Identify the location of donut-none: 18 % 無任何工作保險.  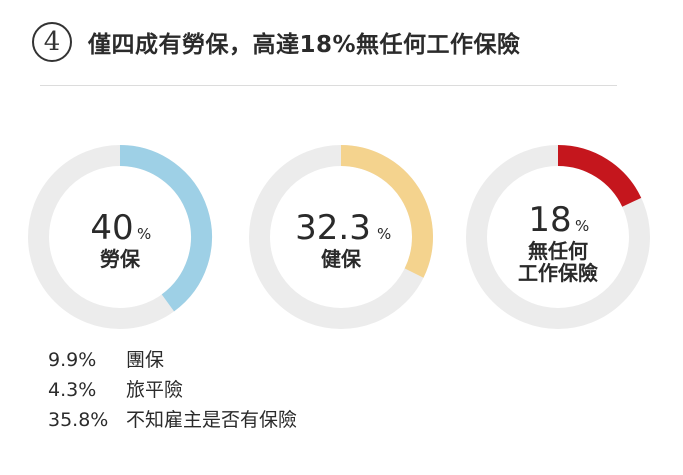
(558, 237).